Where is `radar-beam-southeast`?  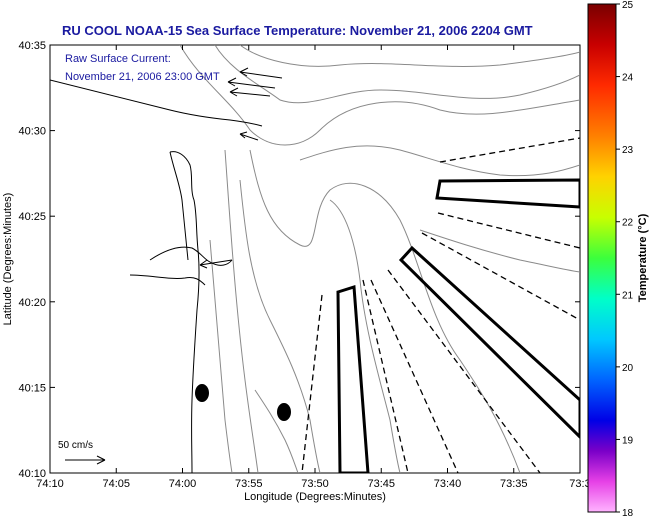 radar-beam-southeast is located at coordinates (489, 342).